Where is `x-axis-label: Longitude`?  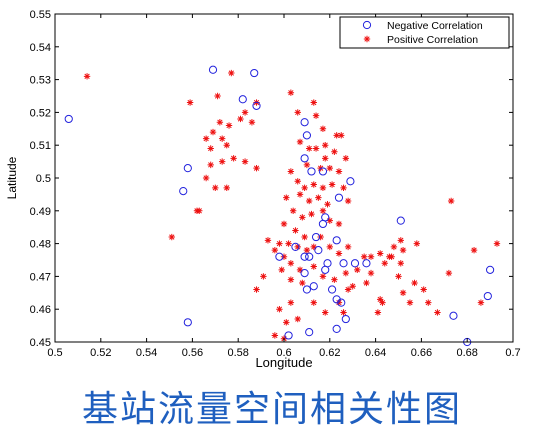
x-axis-label: Longitude is located at coordinates (283, 362).